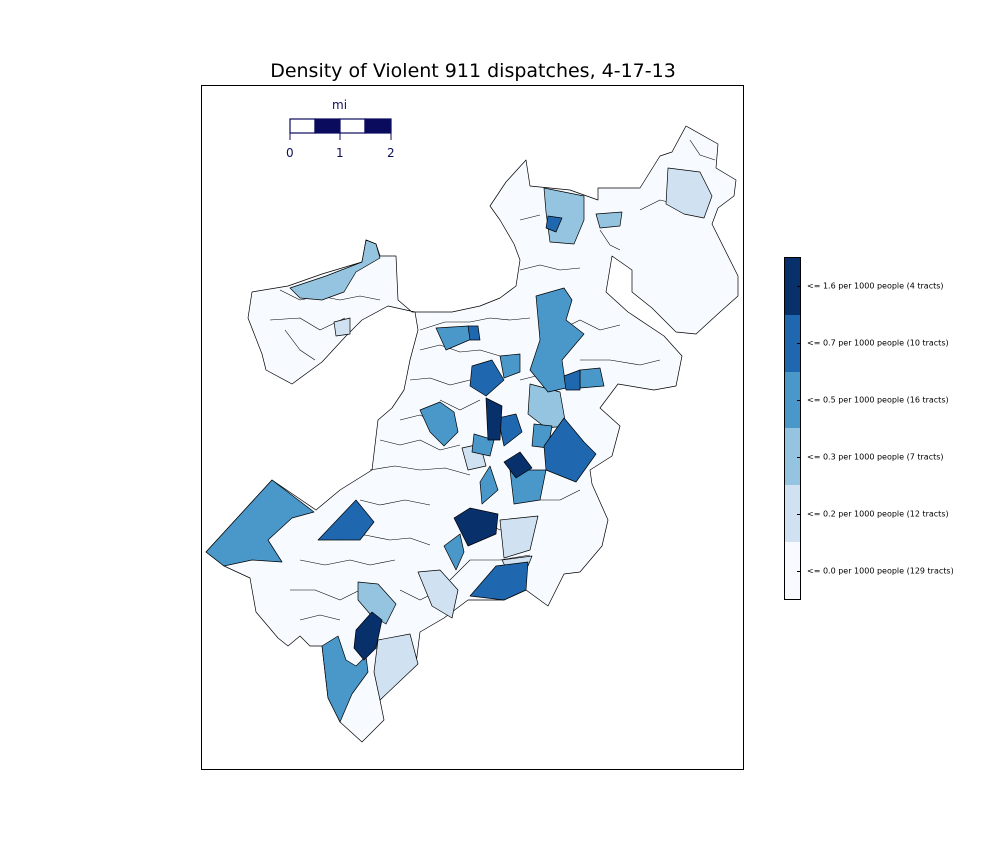 This screenshot has width=1000, height=857. Describe the element at coordinates (391, 153) in the screenshot. I see `scalebar-tick-label: 2` at that location.